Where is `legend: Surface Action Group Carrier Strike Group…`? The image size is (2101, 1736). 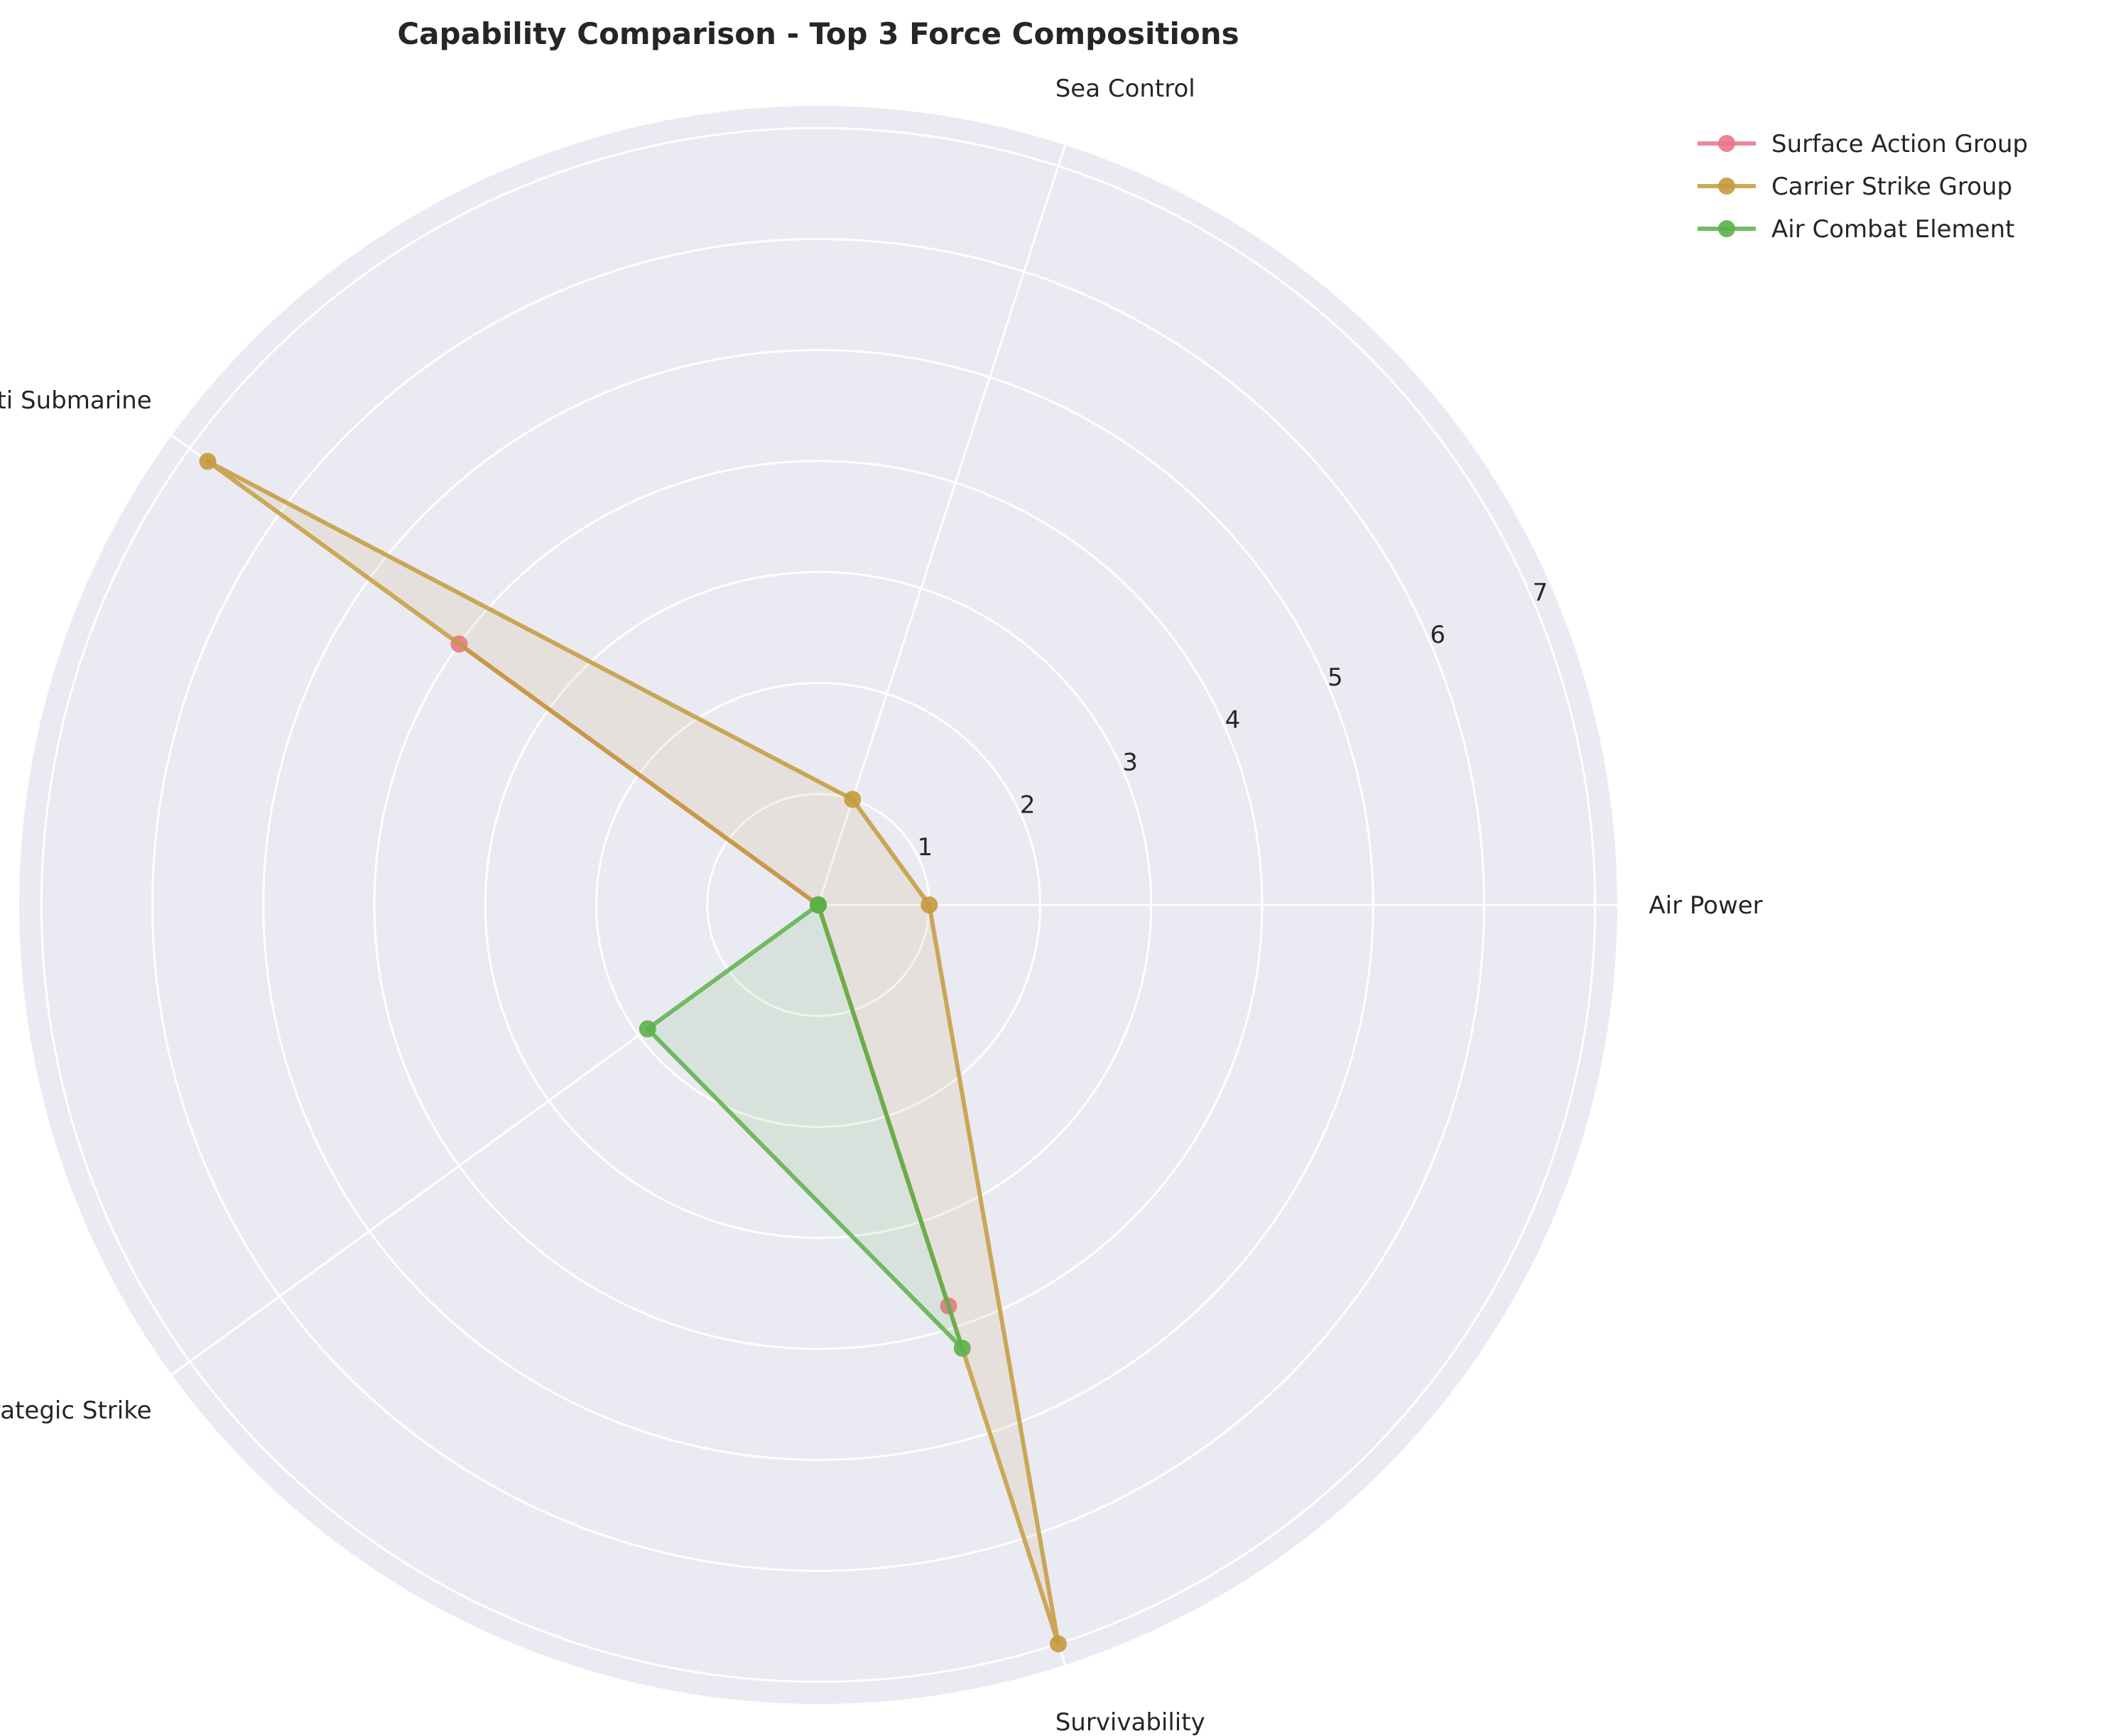 legend: Surface Action Group Carrier Strike Group… is located at coordinates (1863, 187).